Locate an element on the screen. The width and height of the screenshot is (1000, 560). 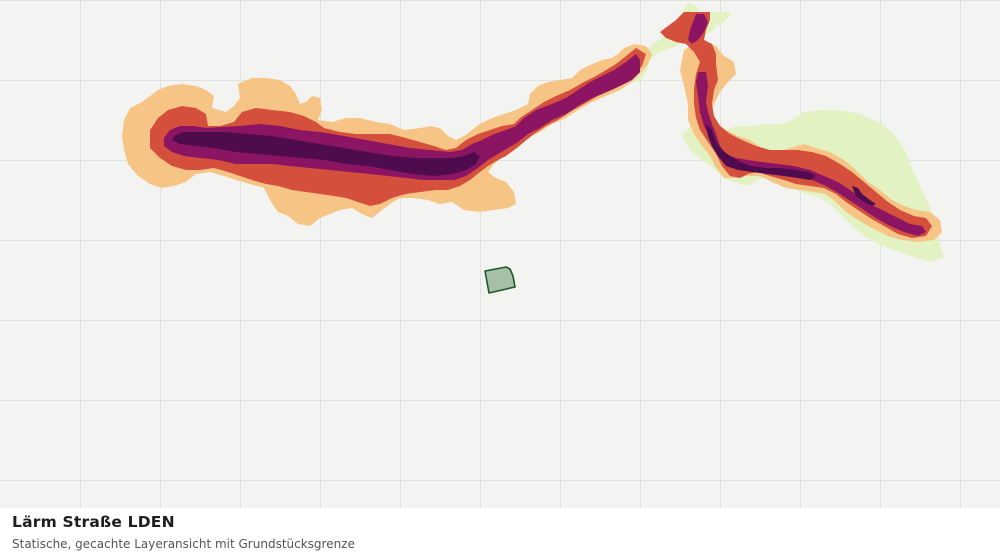
parcel-boundary is located at coordinates (500, 280).